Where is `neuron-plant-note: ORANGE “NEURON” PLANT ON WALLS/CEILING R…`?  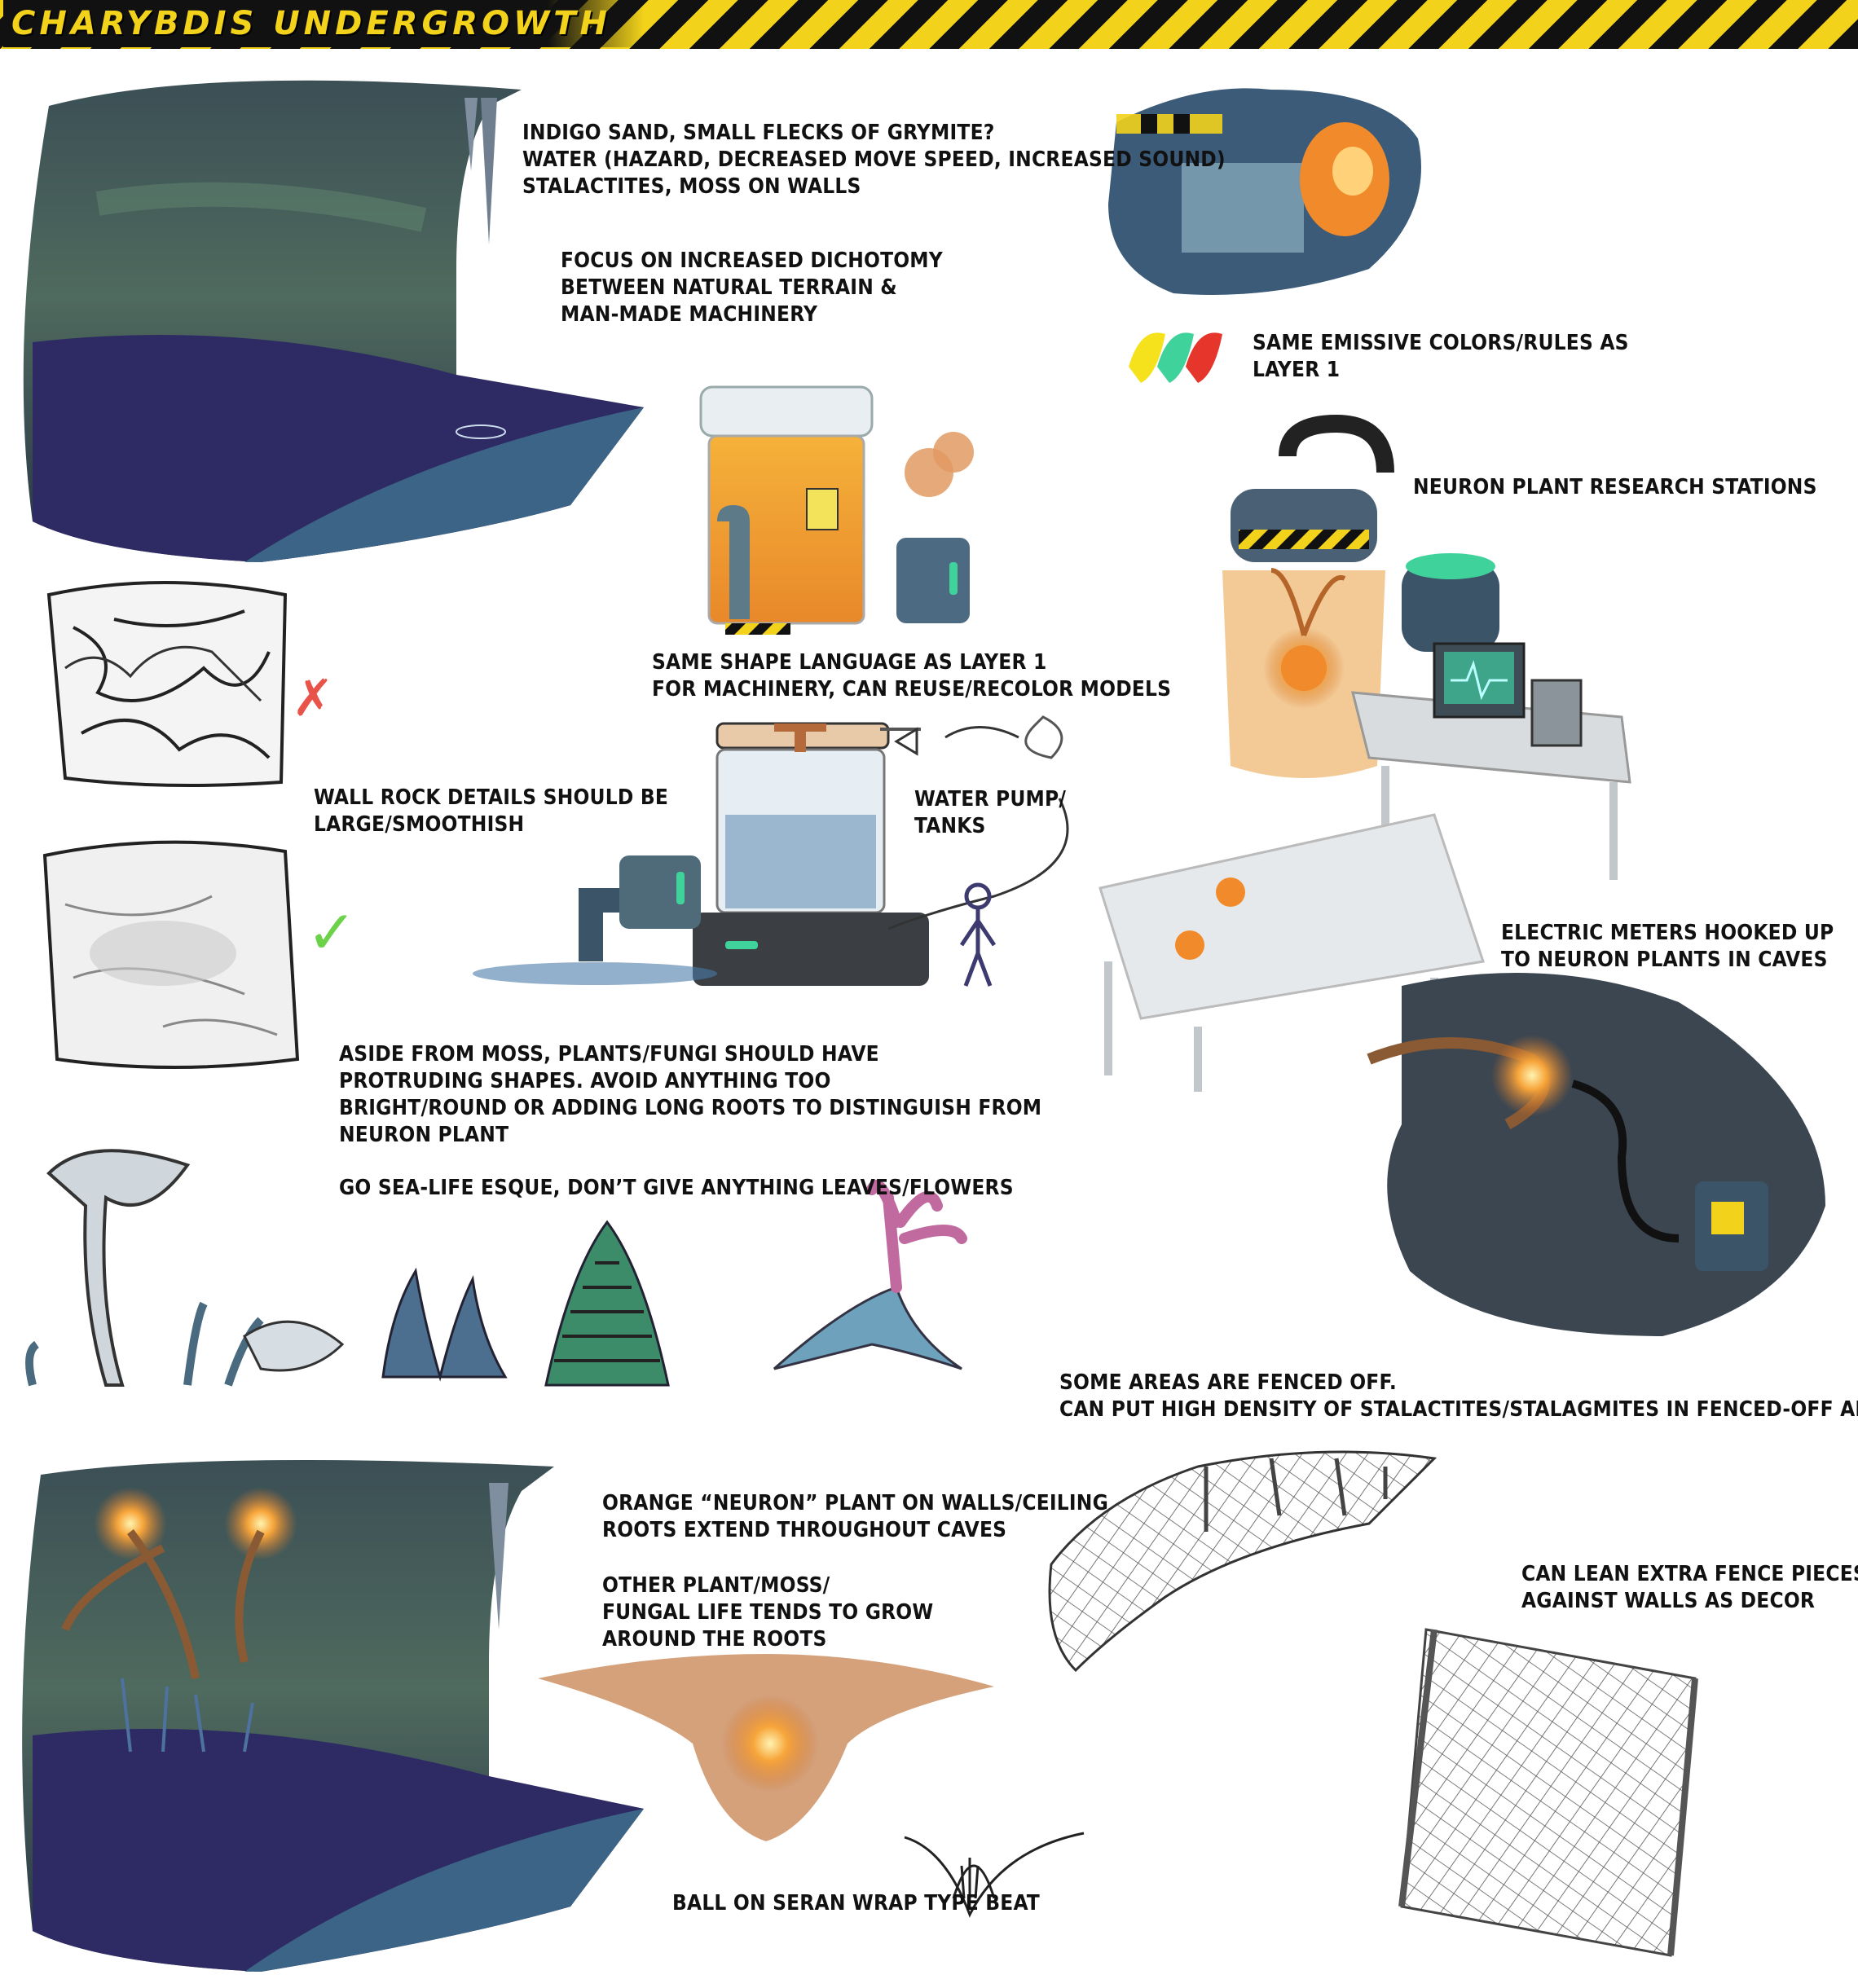 neuron-plant-note: ORANGE “NEURON” PLANT ON WALLS/CEILING R… is located at coordinates (855, 1516).